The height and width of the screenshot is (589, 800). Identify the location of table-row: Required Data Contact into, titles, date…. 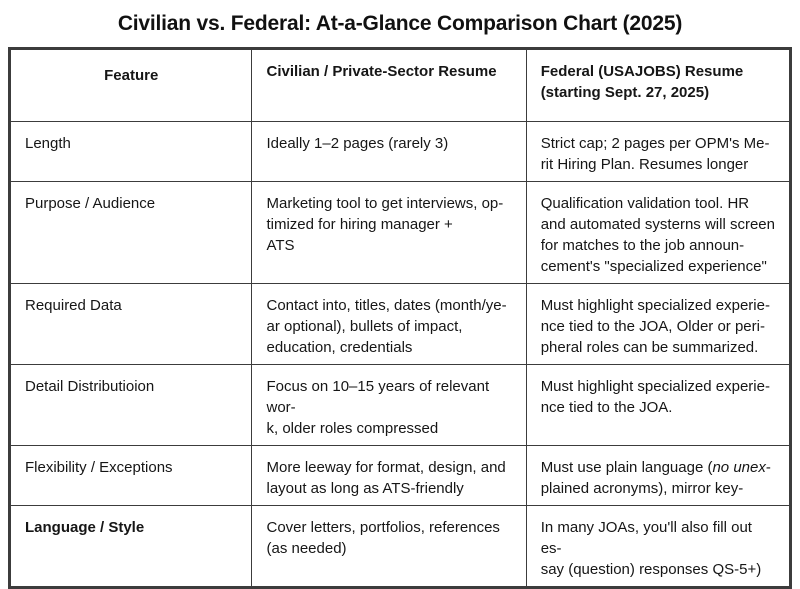
(400, 324).